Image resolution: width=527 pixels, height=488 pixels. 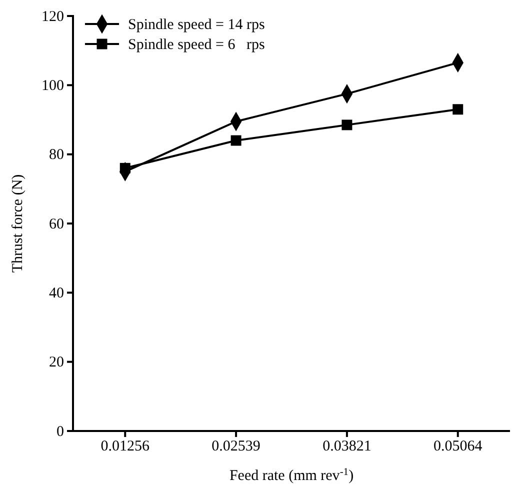 What do you see at coordinates (18, 223) in the screenshot?
I see `y-axis-title: Thrust force (N)` at bounding box center [18, 223].